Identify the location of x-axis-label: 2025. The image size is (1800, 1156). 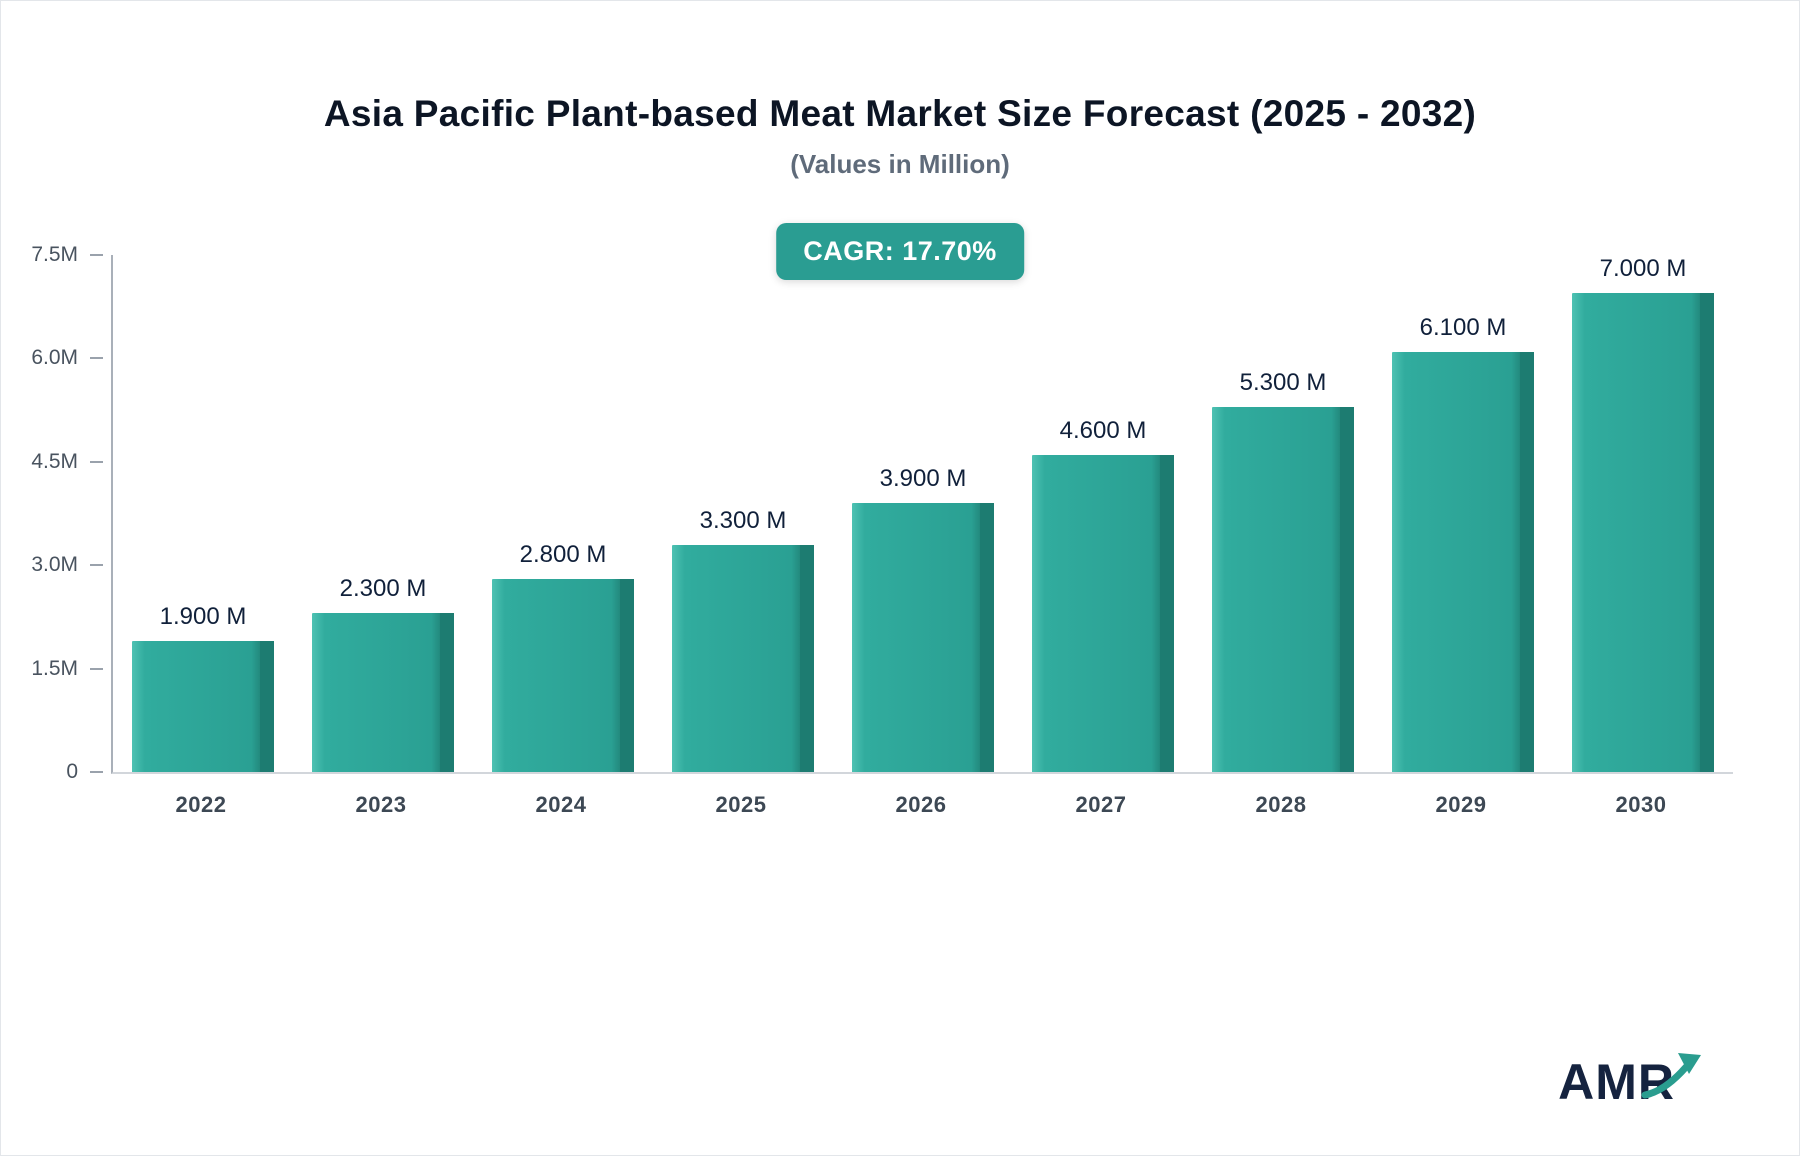
(741, 804).